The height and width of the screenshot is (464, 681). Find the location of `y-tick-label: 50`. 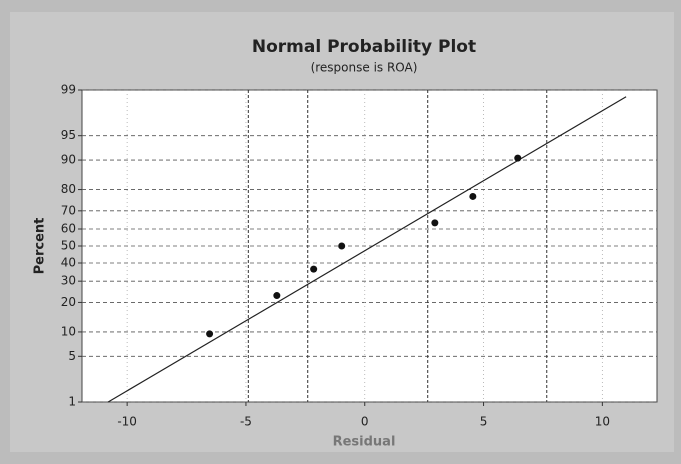

y-tick-label: 50 is located at coordinates (68, 246).